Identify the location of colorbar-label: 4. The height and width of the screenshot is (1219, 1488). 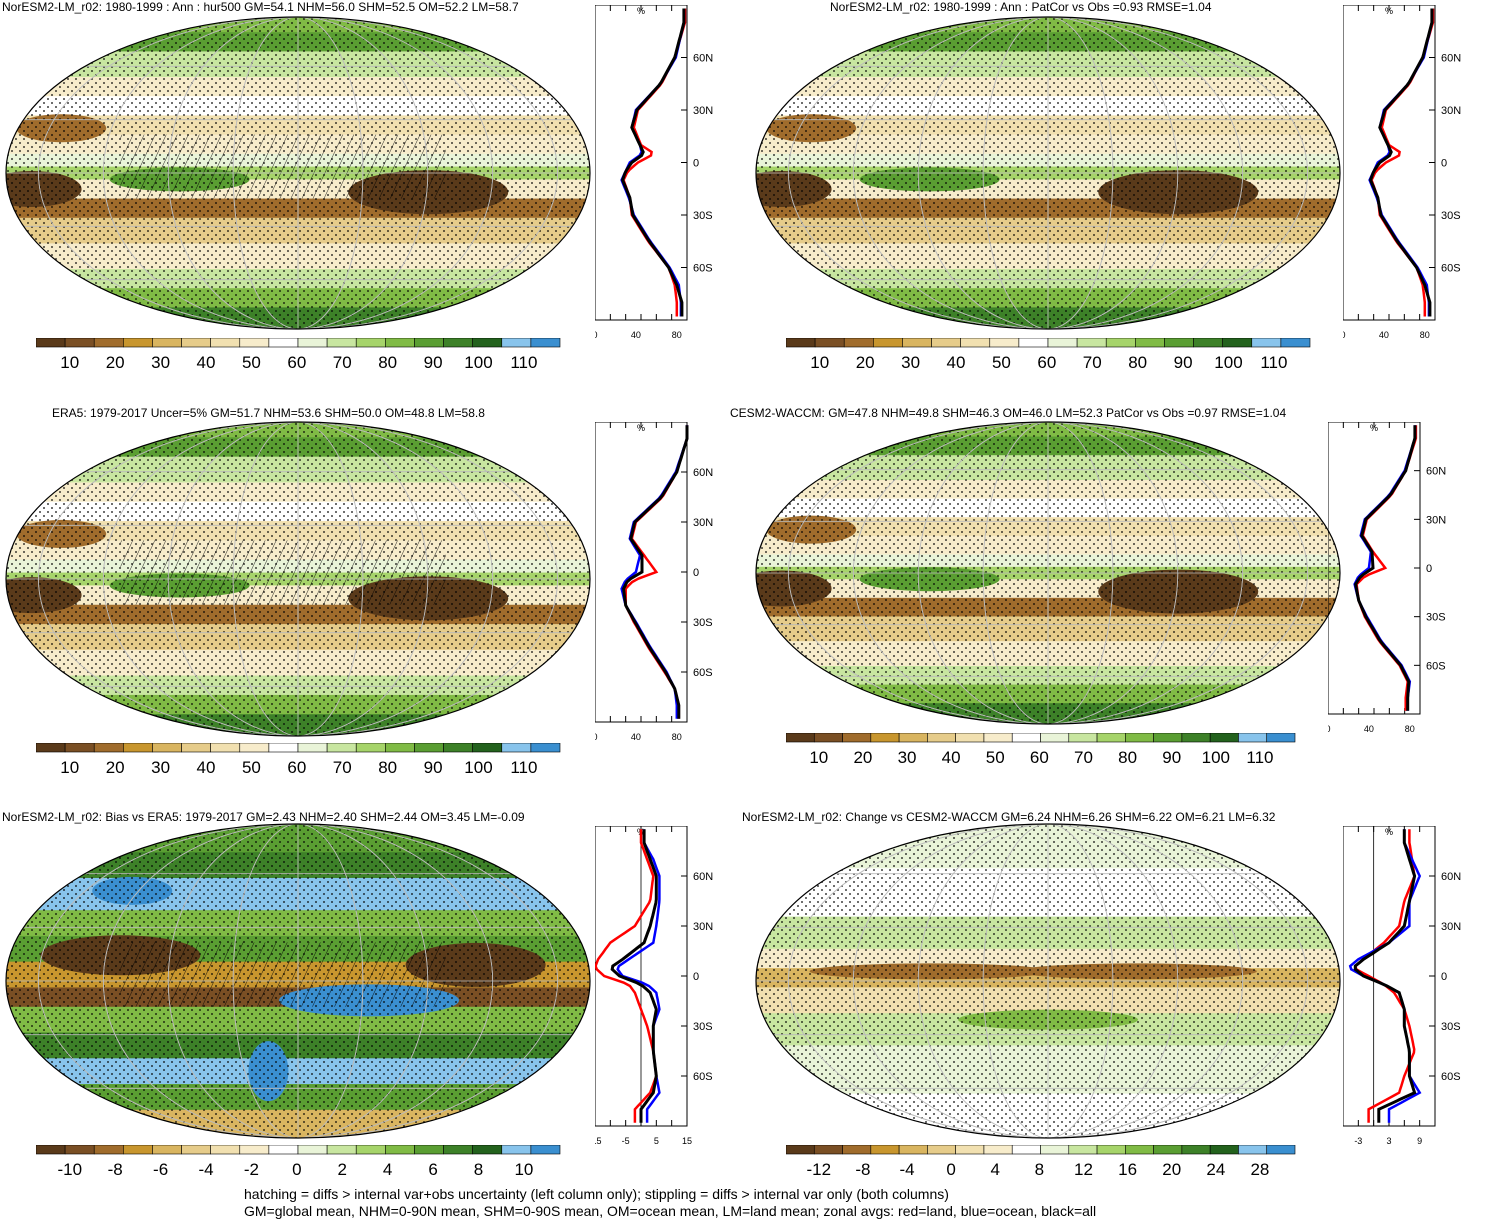
(387, 1169).